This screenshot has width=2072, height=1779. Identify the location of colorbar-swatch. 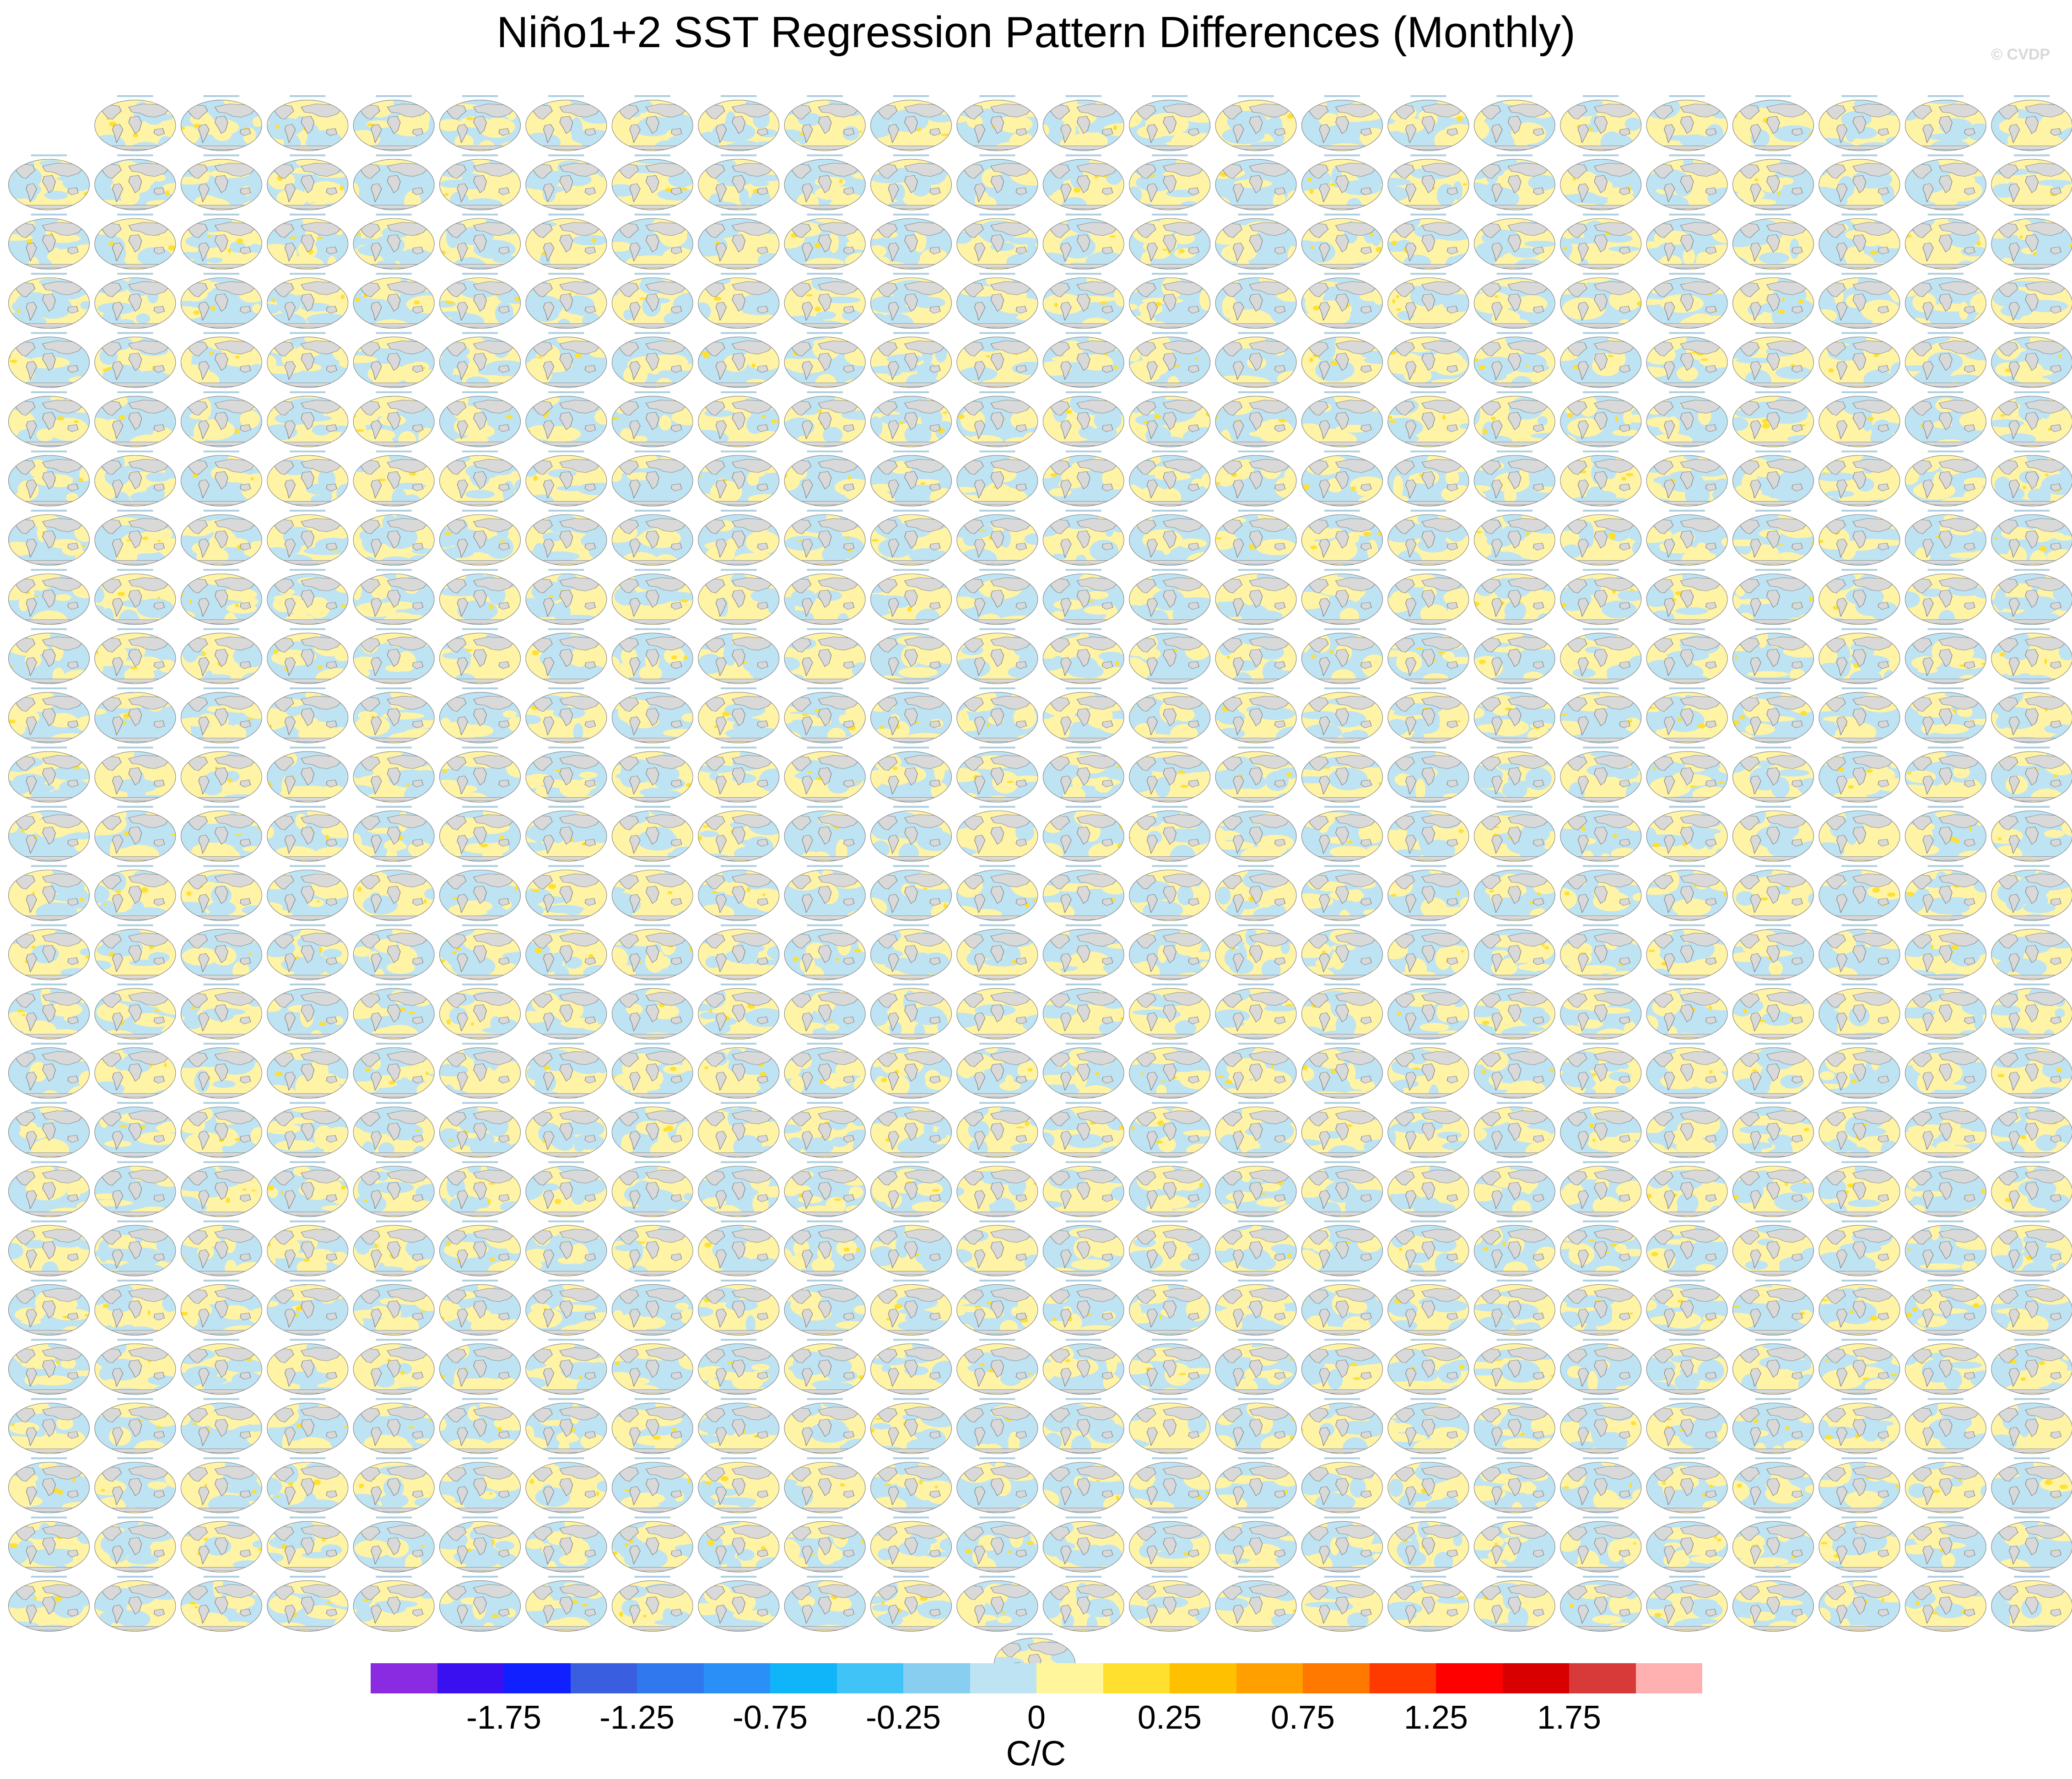
(869, 1678).